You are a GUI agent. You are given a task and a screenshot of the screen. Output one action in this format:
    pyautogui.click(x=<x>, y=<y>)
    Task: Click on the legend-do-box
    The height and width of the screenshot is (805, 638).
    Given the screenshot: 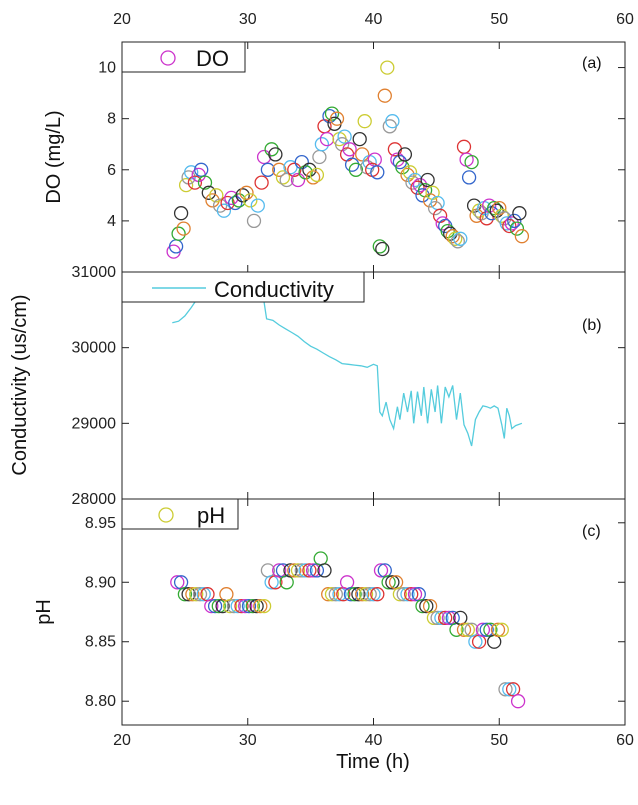 What is the action you would take?
    pyautogui.click(x=183, y=57)
    